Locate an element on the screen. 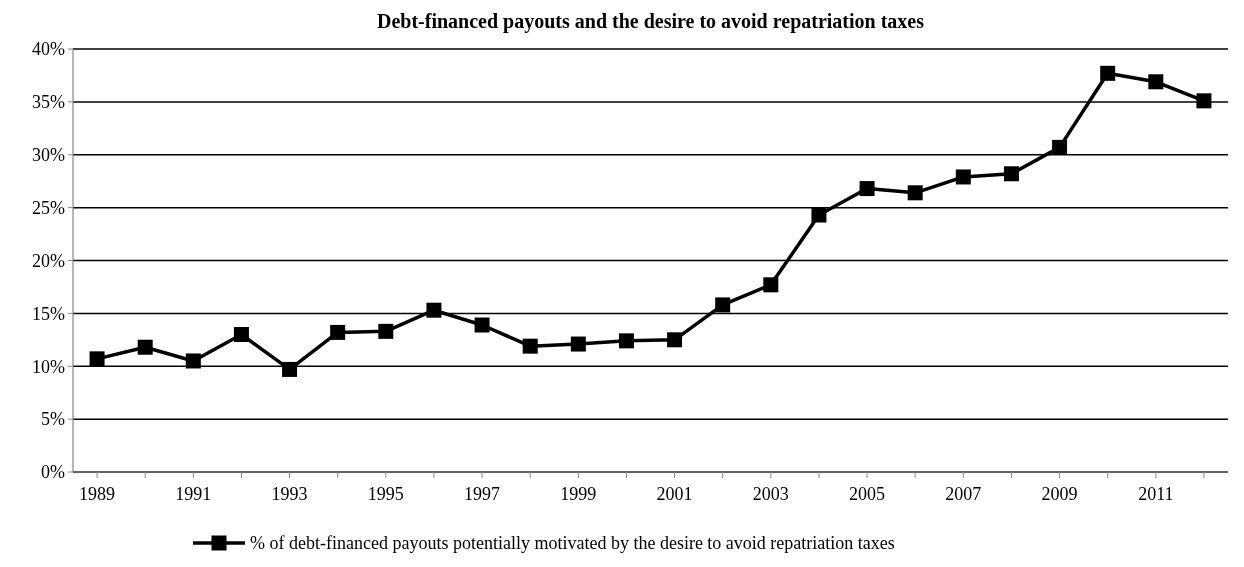 This screenshot has width=1244, height=567. y-tick-label: 15% is located at coordinates (48, 313).